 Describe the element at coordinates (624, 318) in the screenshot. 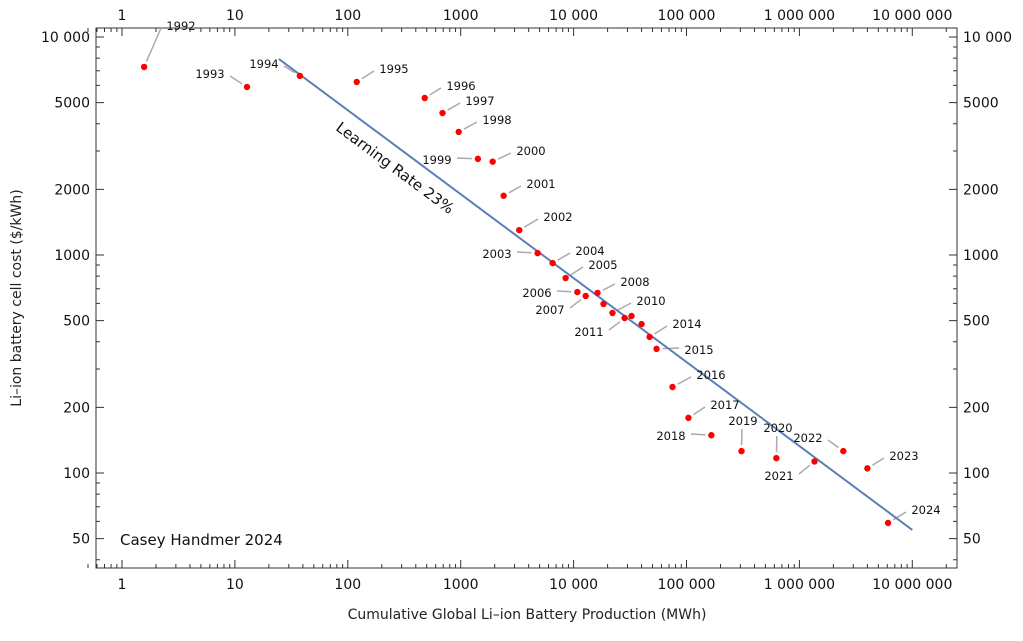

I see `data-point-2011` at that location.